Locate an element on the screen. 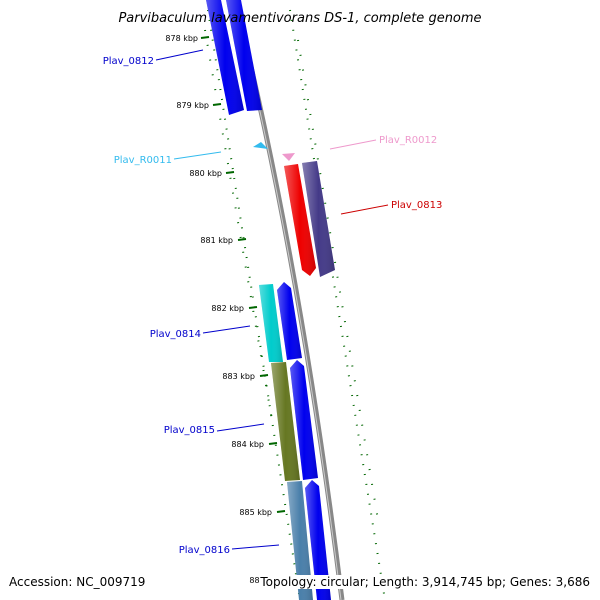  tick-label-883: 883 kbp is located at coordinates (238, 376).